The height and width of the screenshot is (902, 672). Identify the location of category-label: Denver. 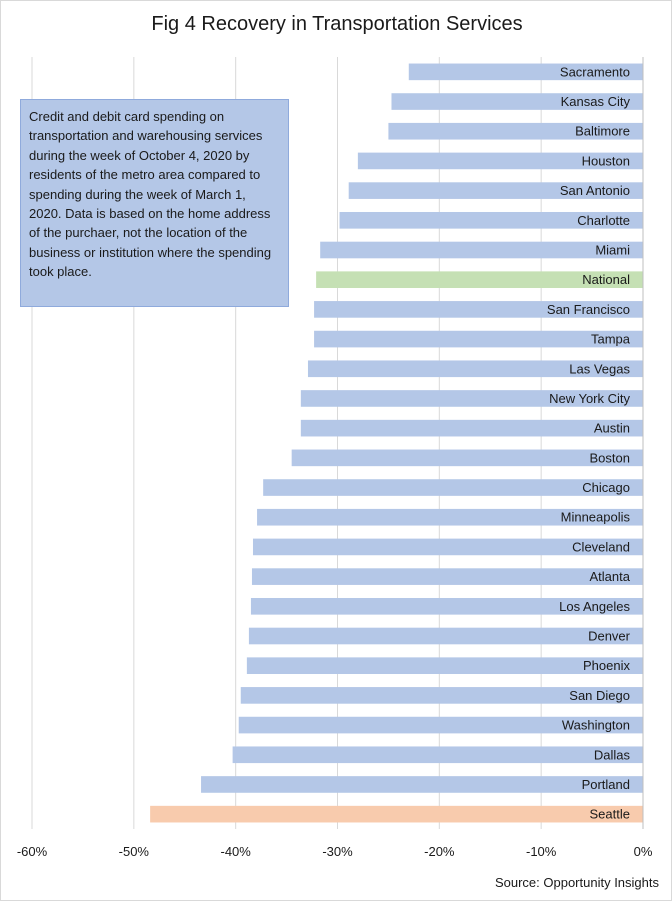
(609, 636).